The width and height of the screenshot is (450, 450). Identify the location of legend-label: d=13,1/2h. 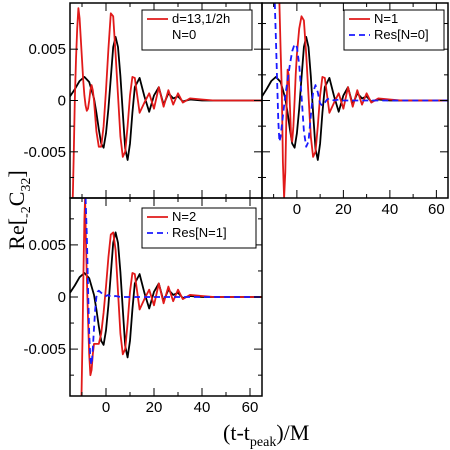
(201, 18).